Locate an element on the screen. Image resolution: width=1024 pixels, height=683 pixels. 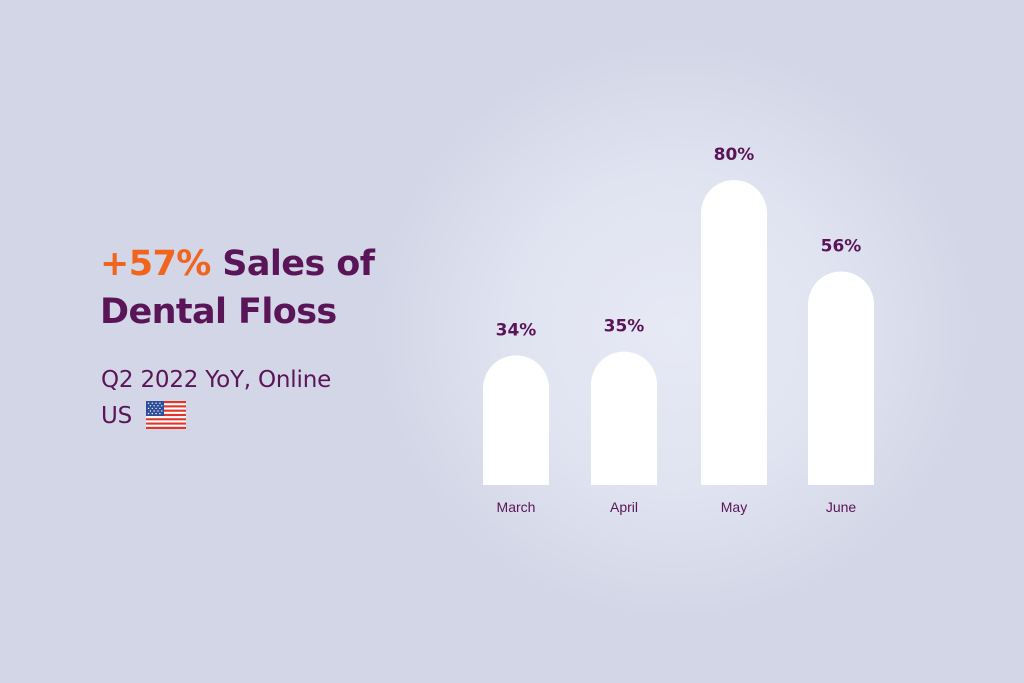
headline: +57% Sales of Dental Floss is located at coordinates (237, 288).